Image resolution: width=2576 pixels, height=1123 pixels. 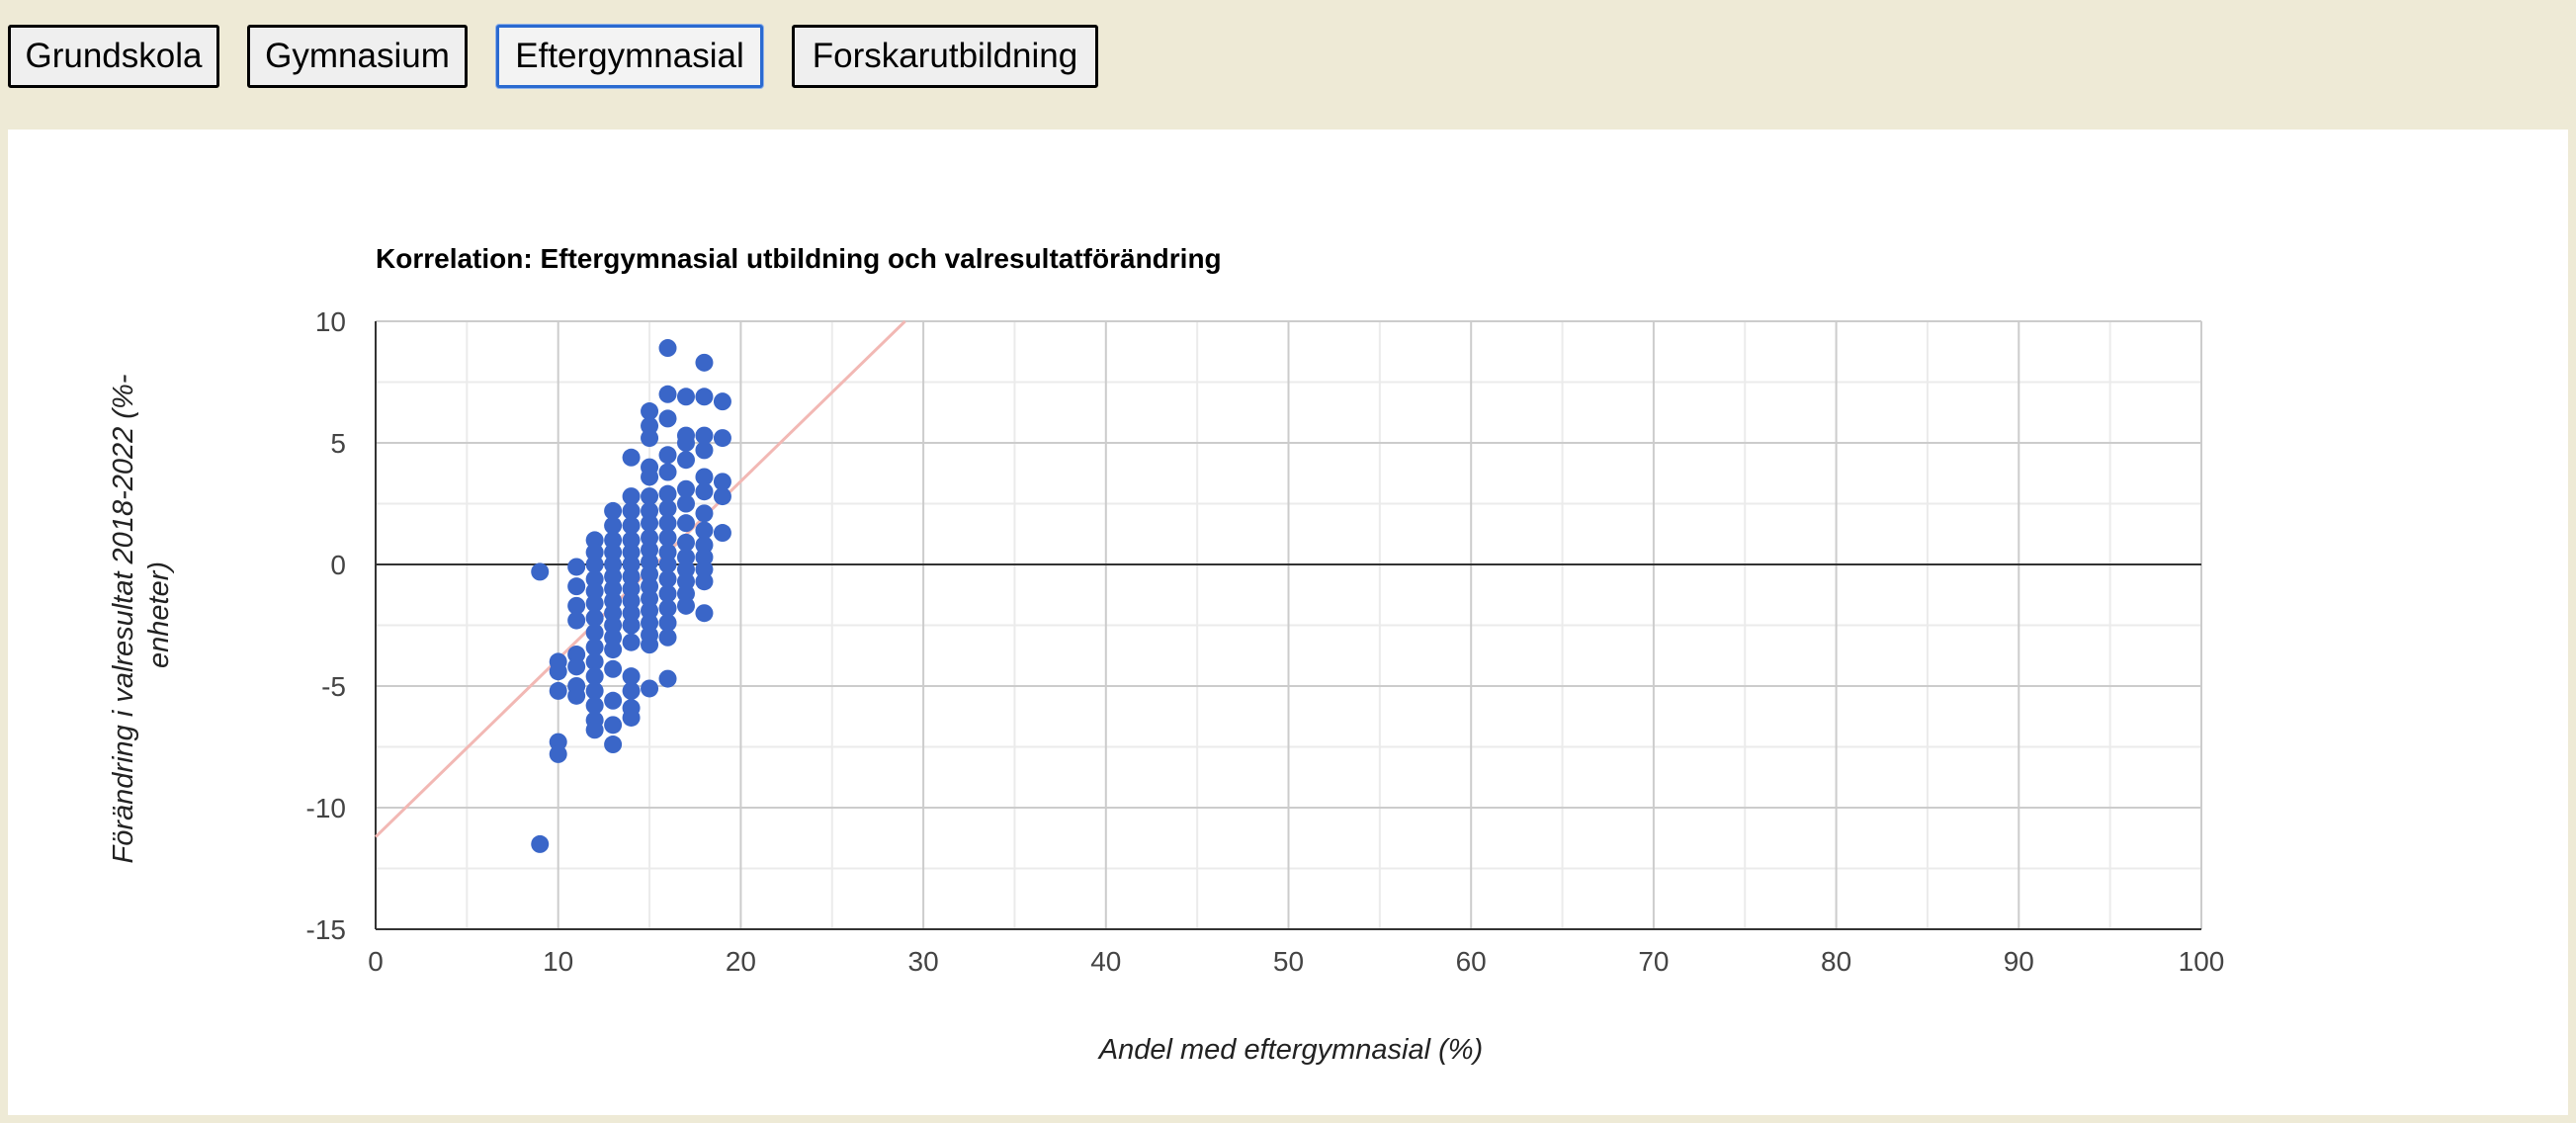 I want to click on tab-forskarutbildning: Forskarutbildning, so click(x=945, y=57).